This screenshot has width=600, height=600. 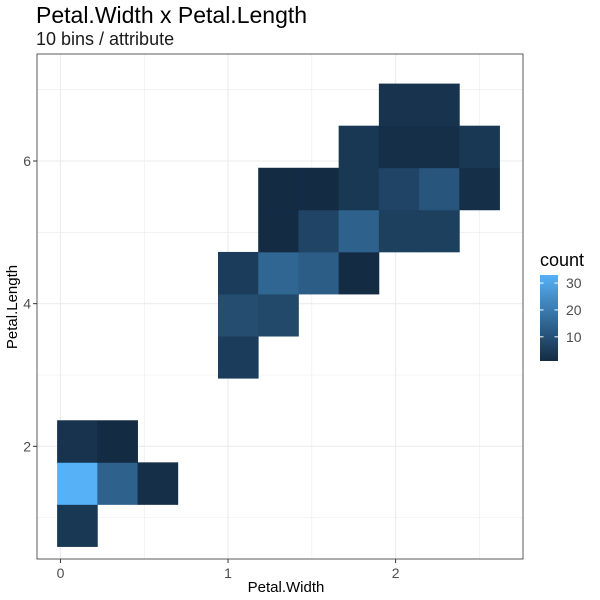 What do you see at coordinates (27, 304) in the screenshot?
I see `y-tick-label: 4` at bounding box center [27, 304].